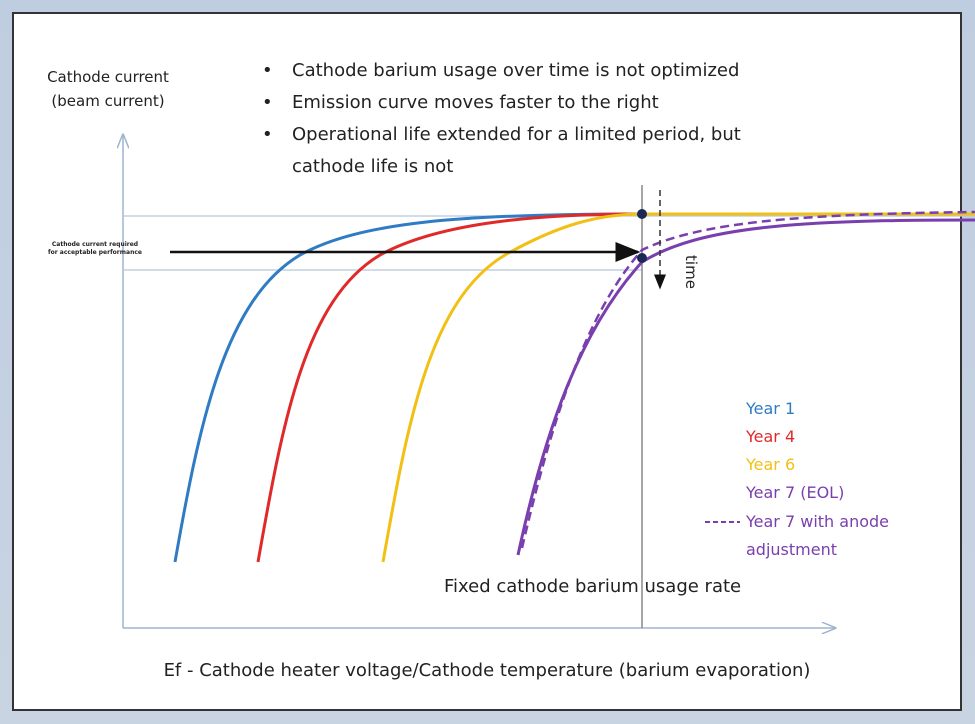  I want to click on legend-year-7: Year 7 (EOL), so click(794, 492).